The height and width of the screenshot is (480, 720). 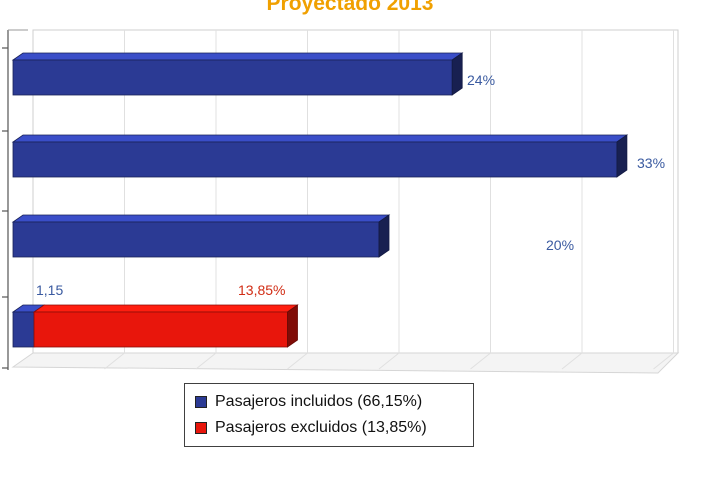 I want to click on axis, so click(x=15, y=199).